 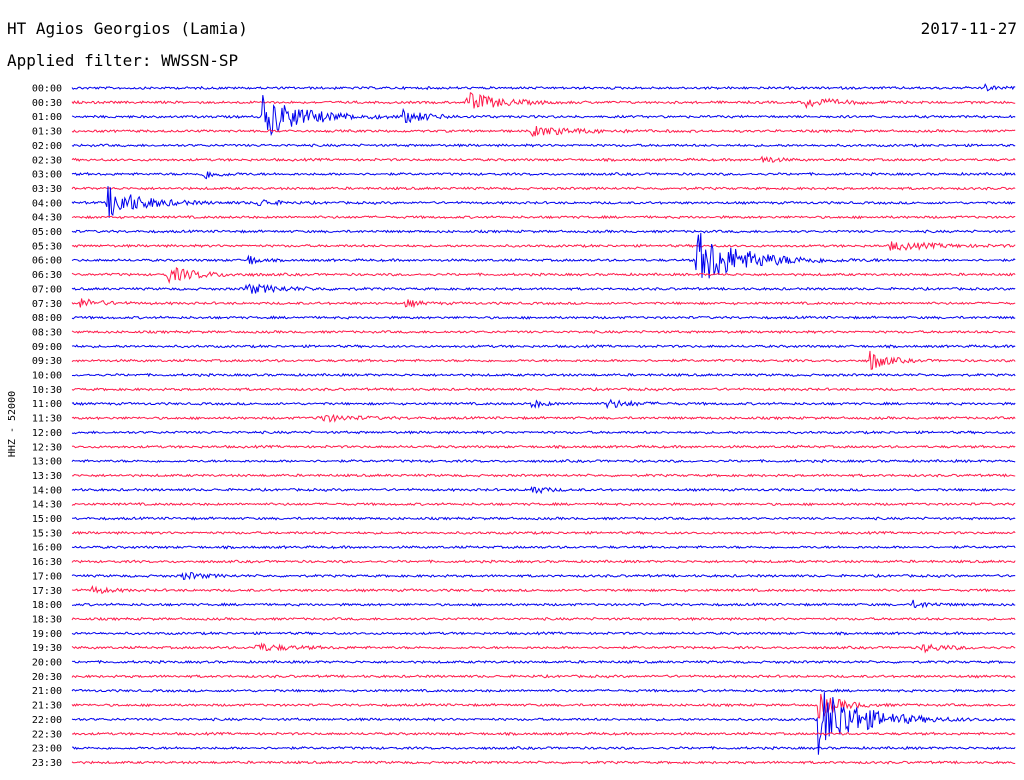 I want to click on time-tick-label: 23:30, so click(x=47, y=763).